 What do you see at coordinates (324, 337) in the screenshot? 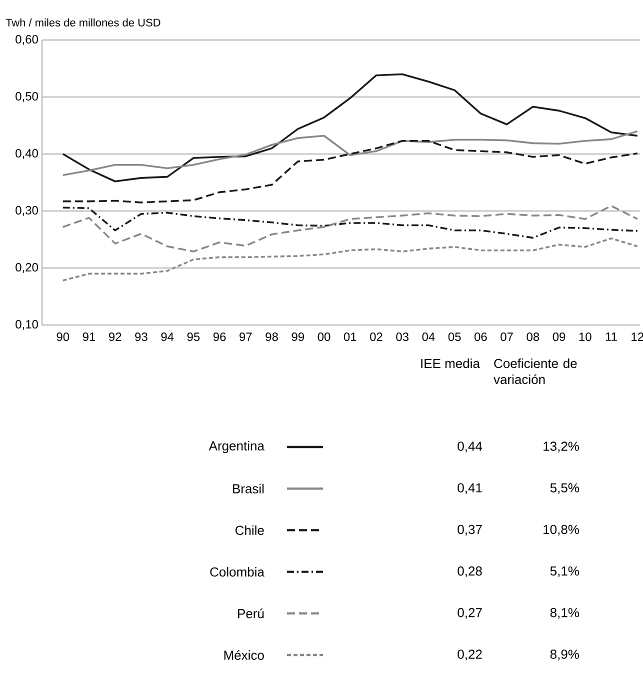
I see `x-tick-label: 00` at bounding box center [324, 337].